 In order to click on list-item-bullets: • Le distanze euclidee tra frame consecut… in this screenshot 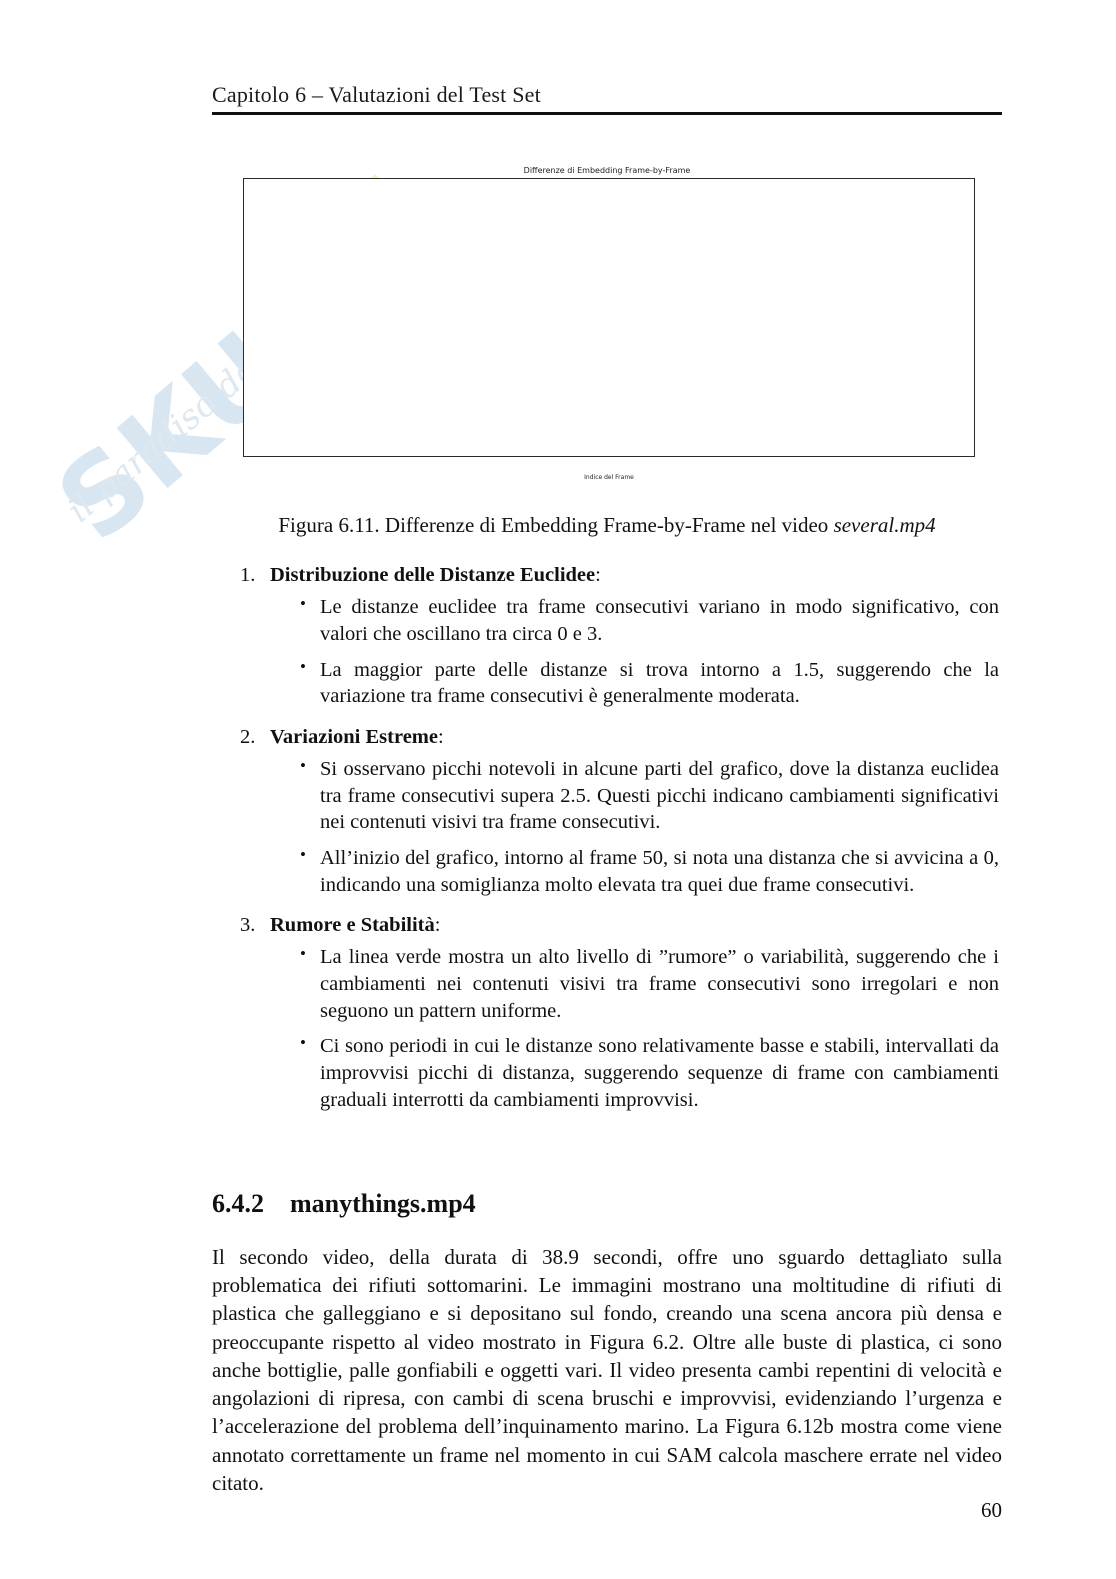, I will do `click(607, 652)`.